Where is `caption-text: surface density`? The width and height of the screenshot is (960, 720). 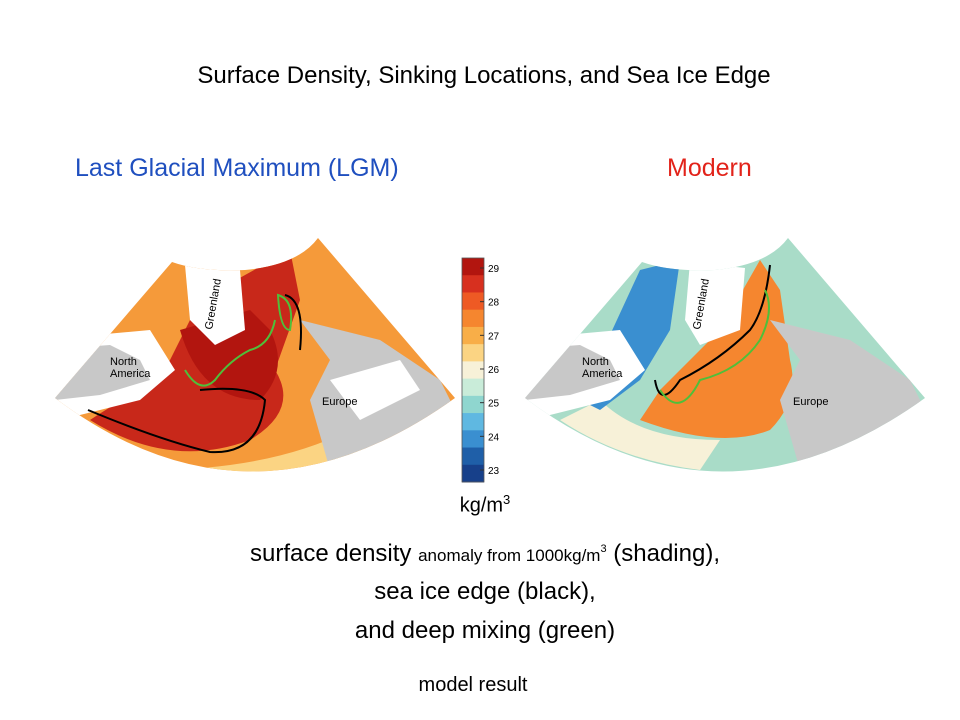 caption-text: surface density is located at coordinates (334, 553).